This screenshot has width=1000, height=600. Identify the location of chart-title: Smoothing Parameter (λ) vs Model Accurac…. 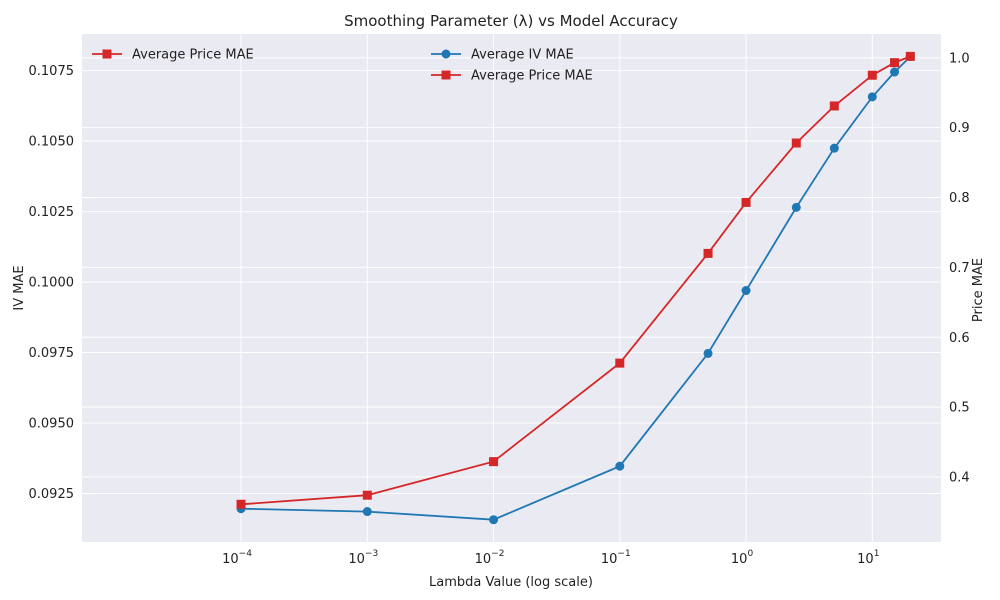
(511, 21).